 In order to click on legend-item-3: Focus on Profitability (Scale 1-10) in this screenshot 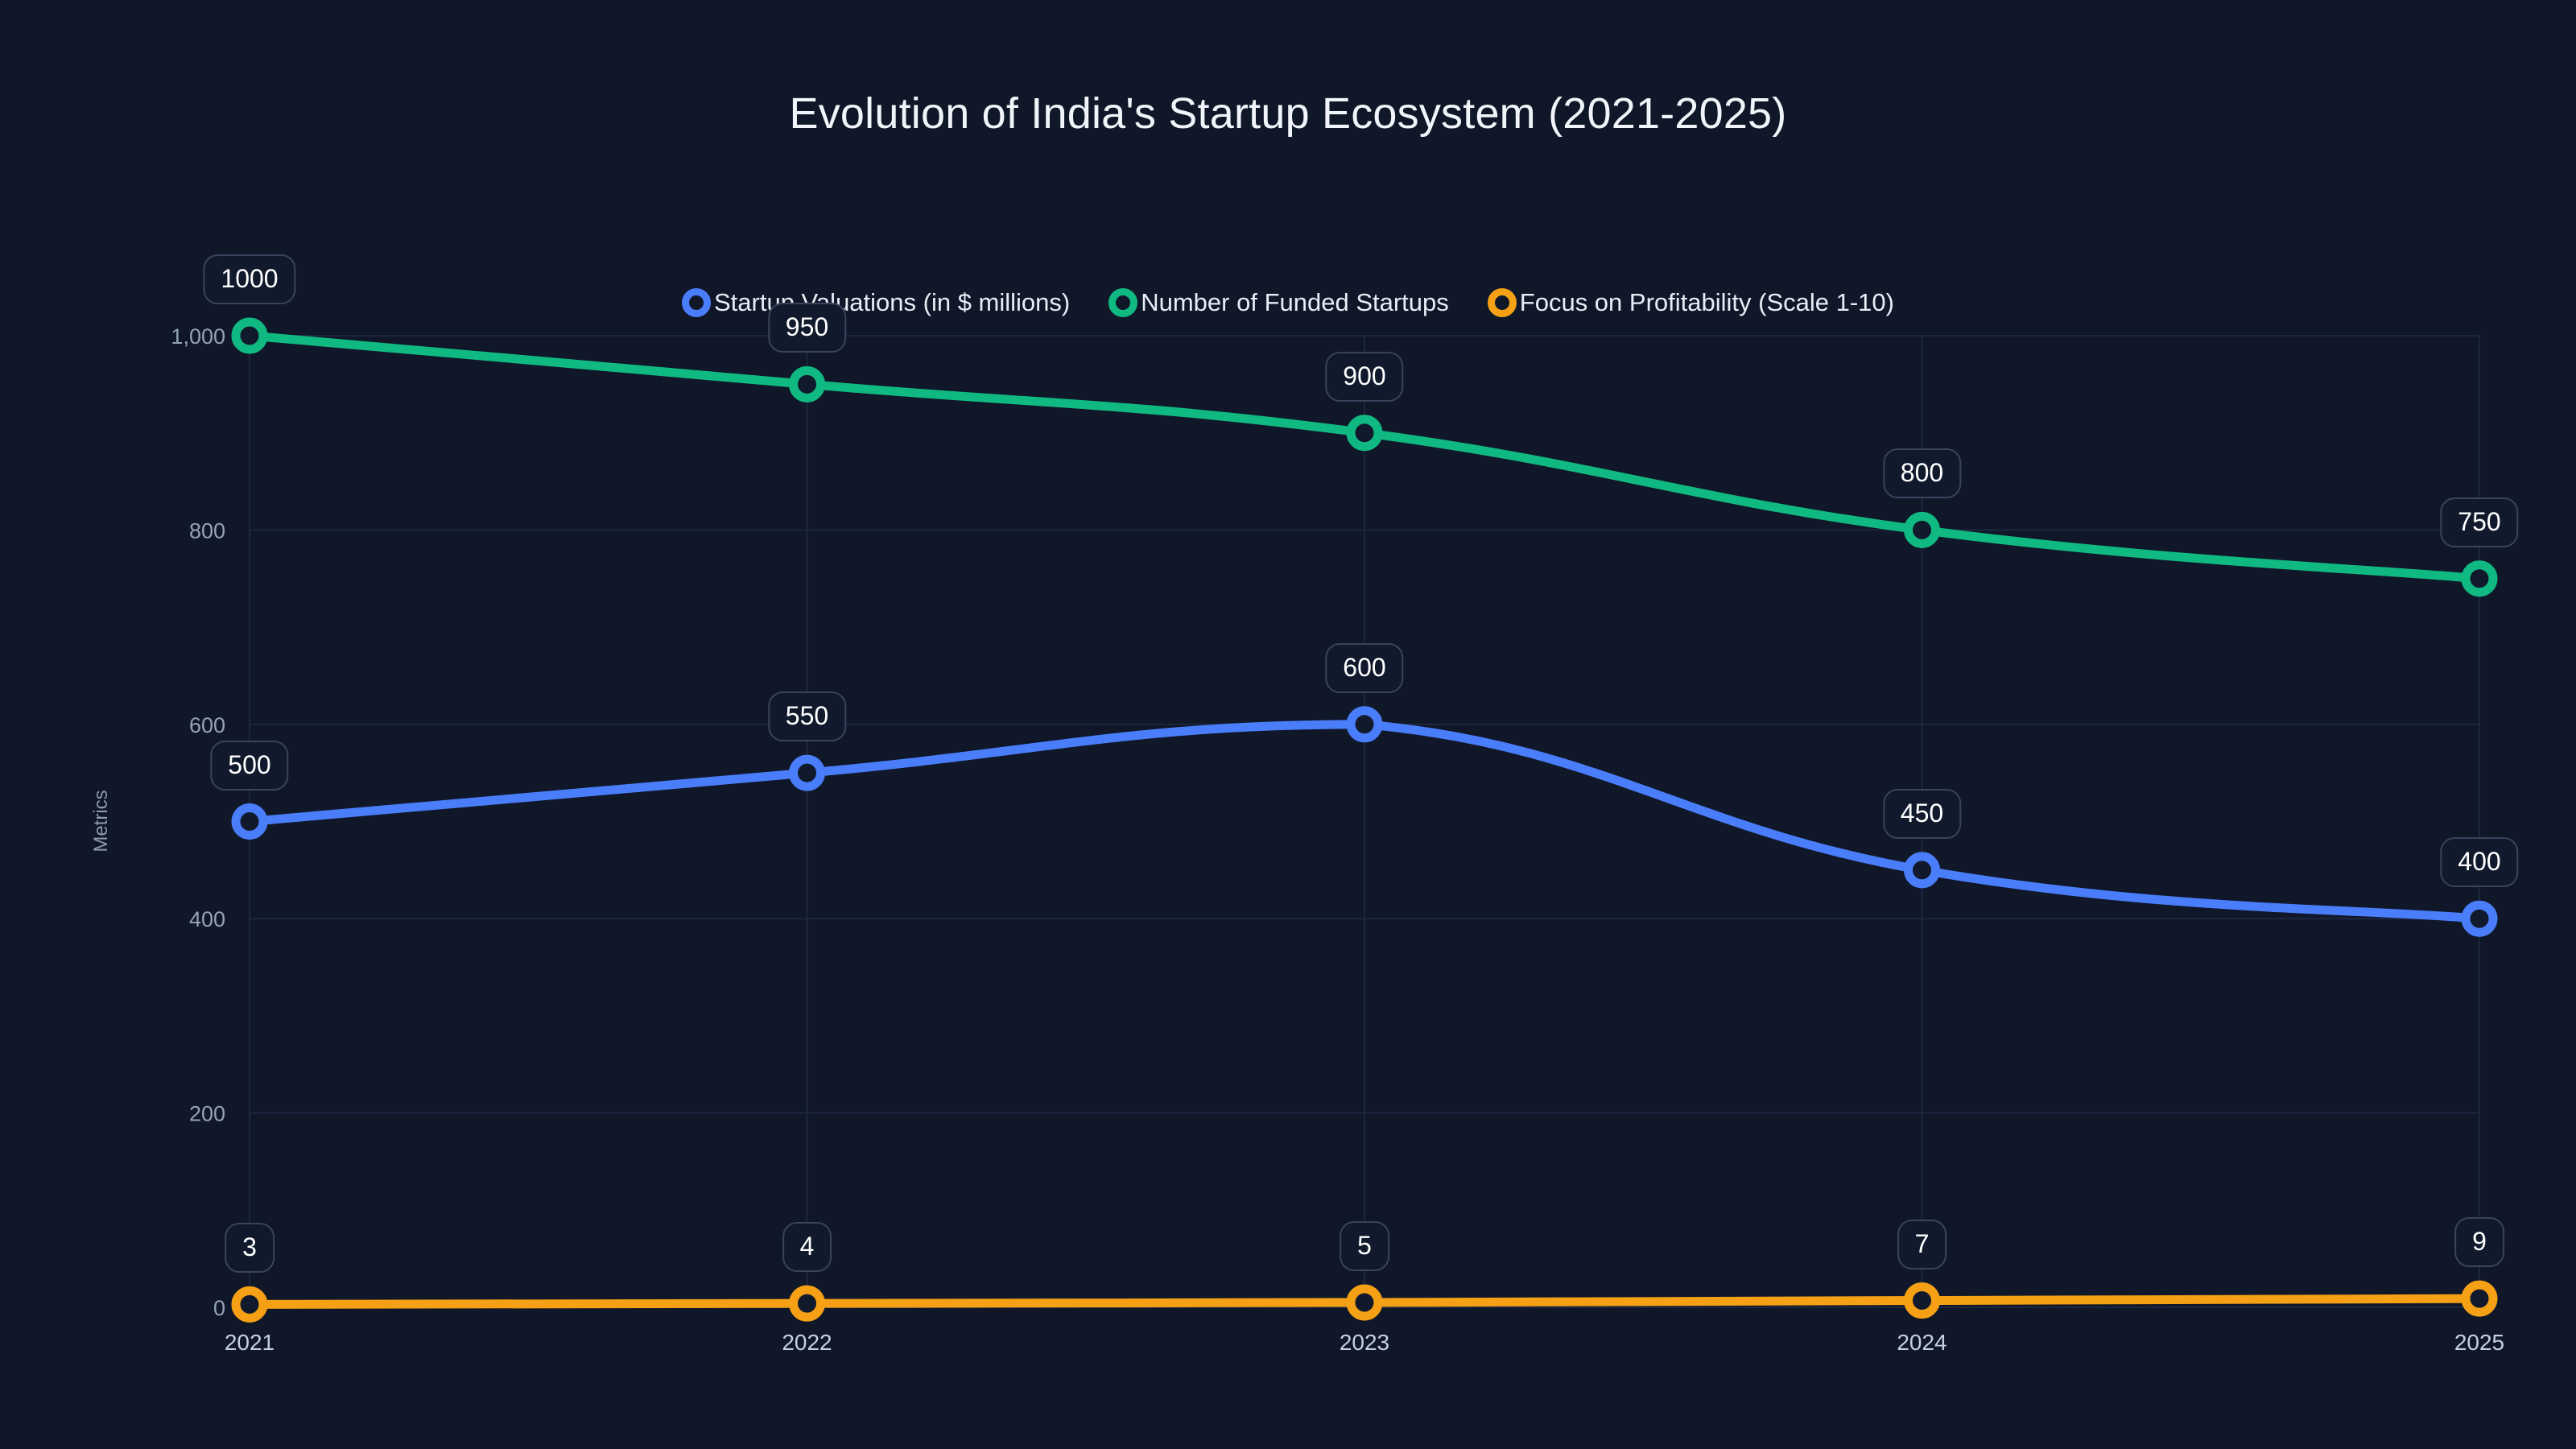, I will do `click(1690, 302)`.